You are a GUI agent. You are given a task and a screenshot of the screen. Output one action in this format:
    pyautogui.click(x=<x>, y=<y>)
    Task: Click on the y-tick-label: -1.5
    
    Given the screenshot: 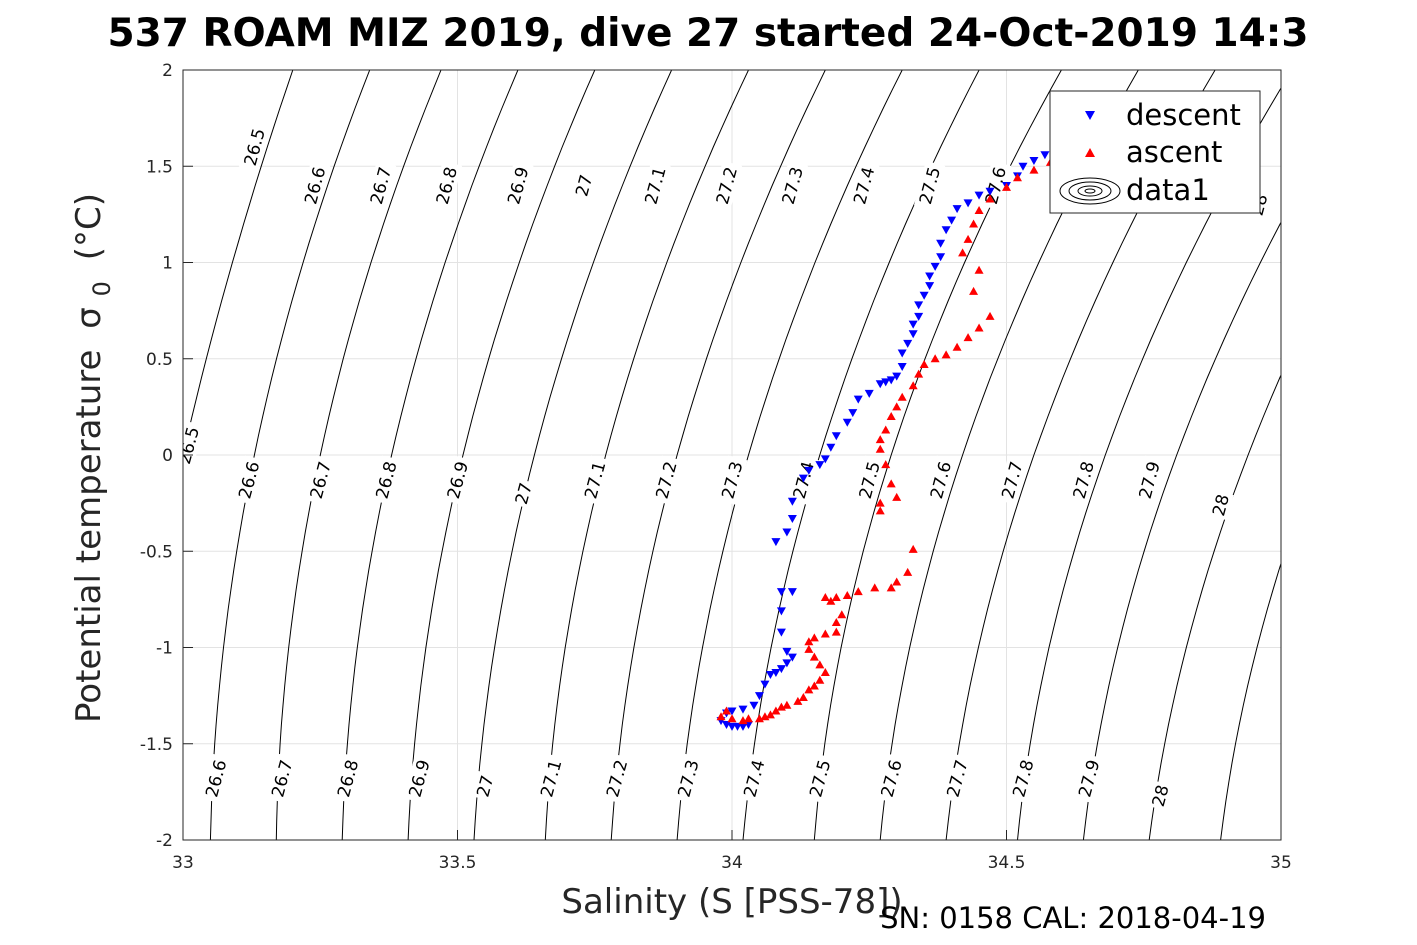 What is the action you would take?
    pyautogui.click(x=156, y=745)
    